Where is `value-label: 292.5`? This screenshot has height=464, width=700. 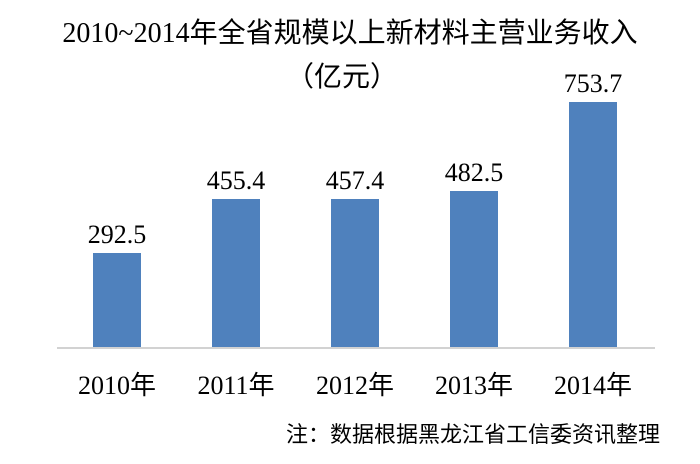 value-label: 292.5 is located at coordinates (117, 234).